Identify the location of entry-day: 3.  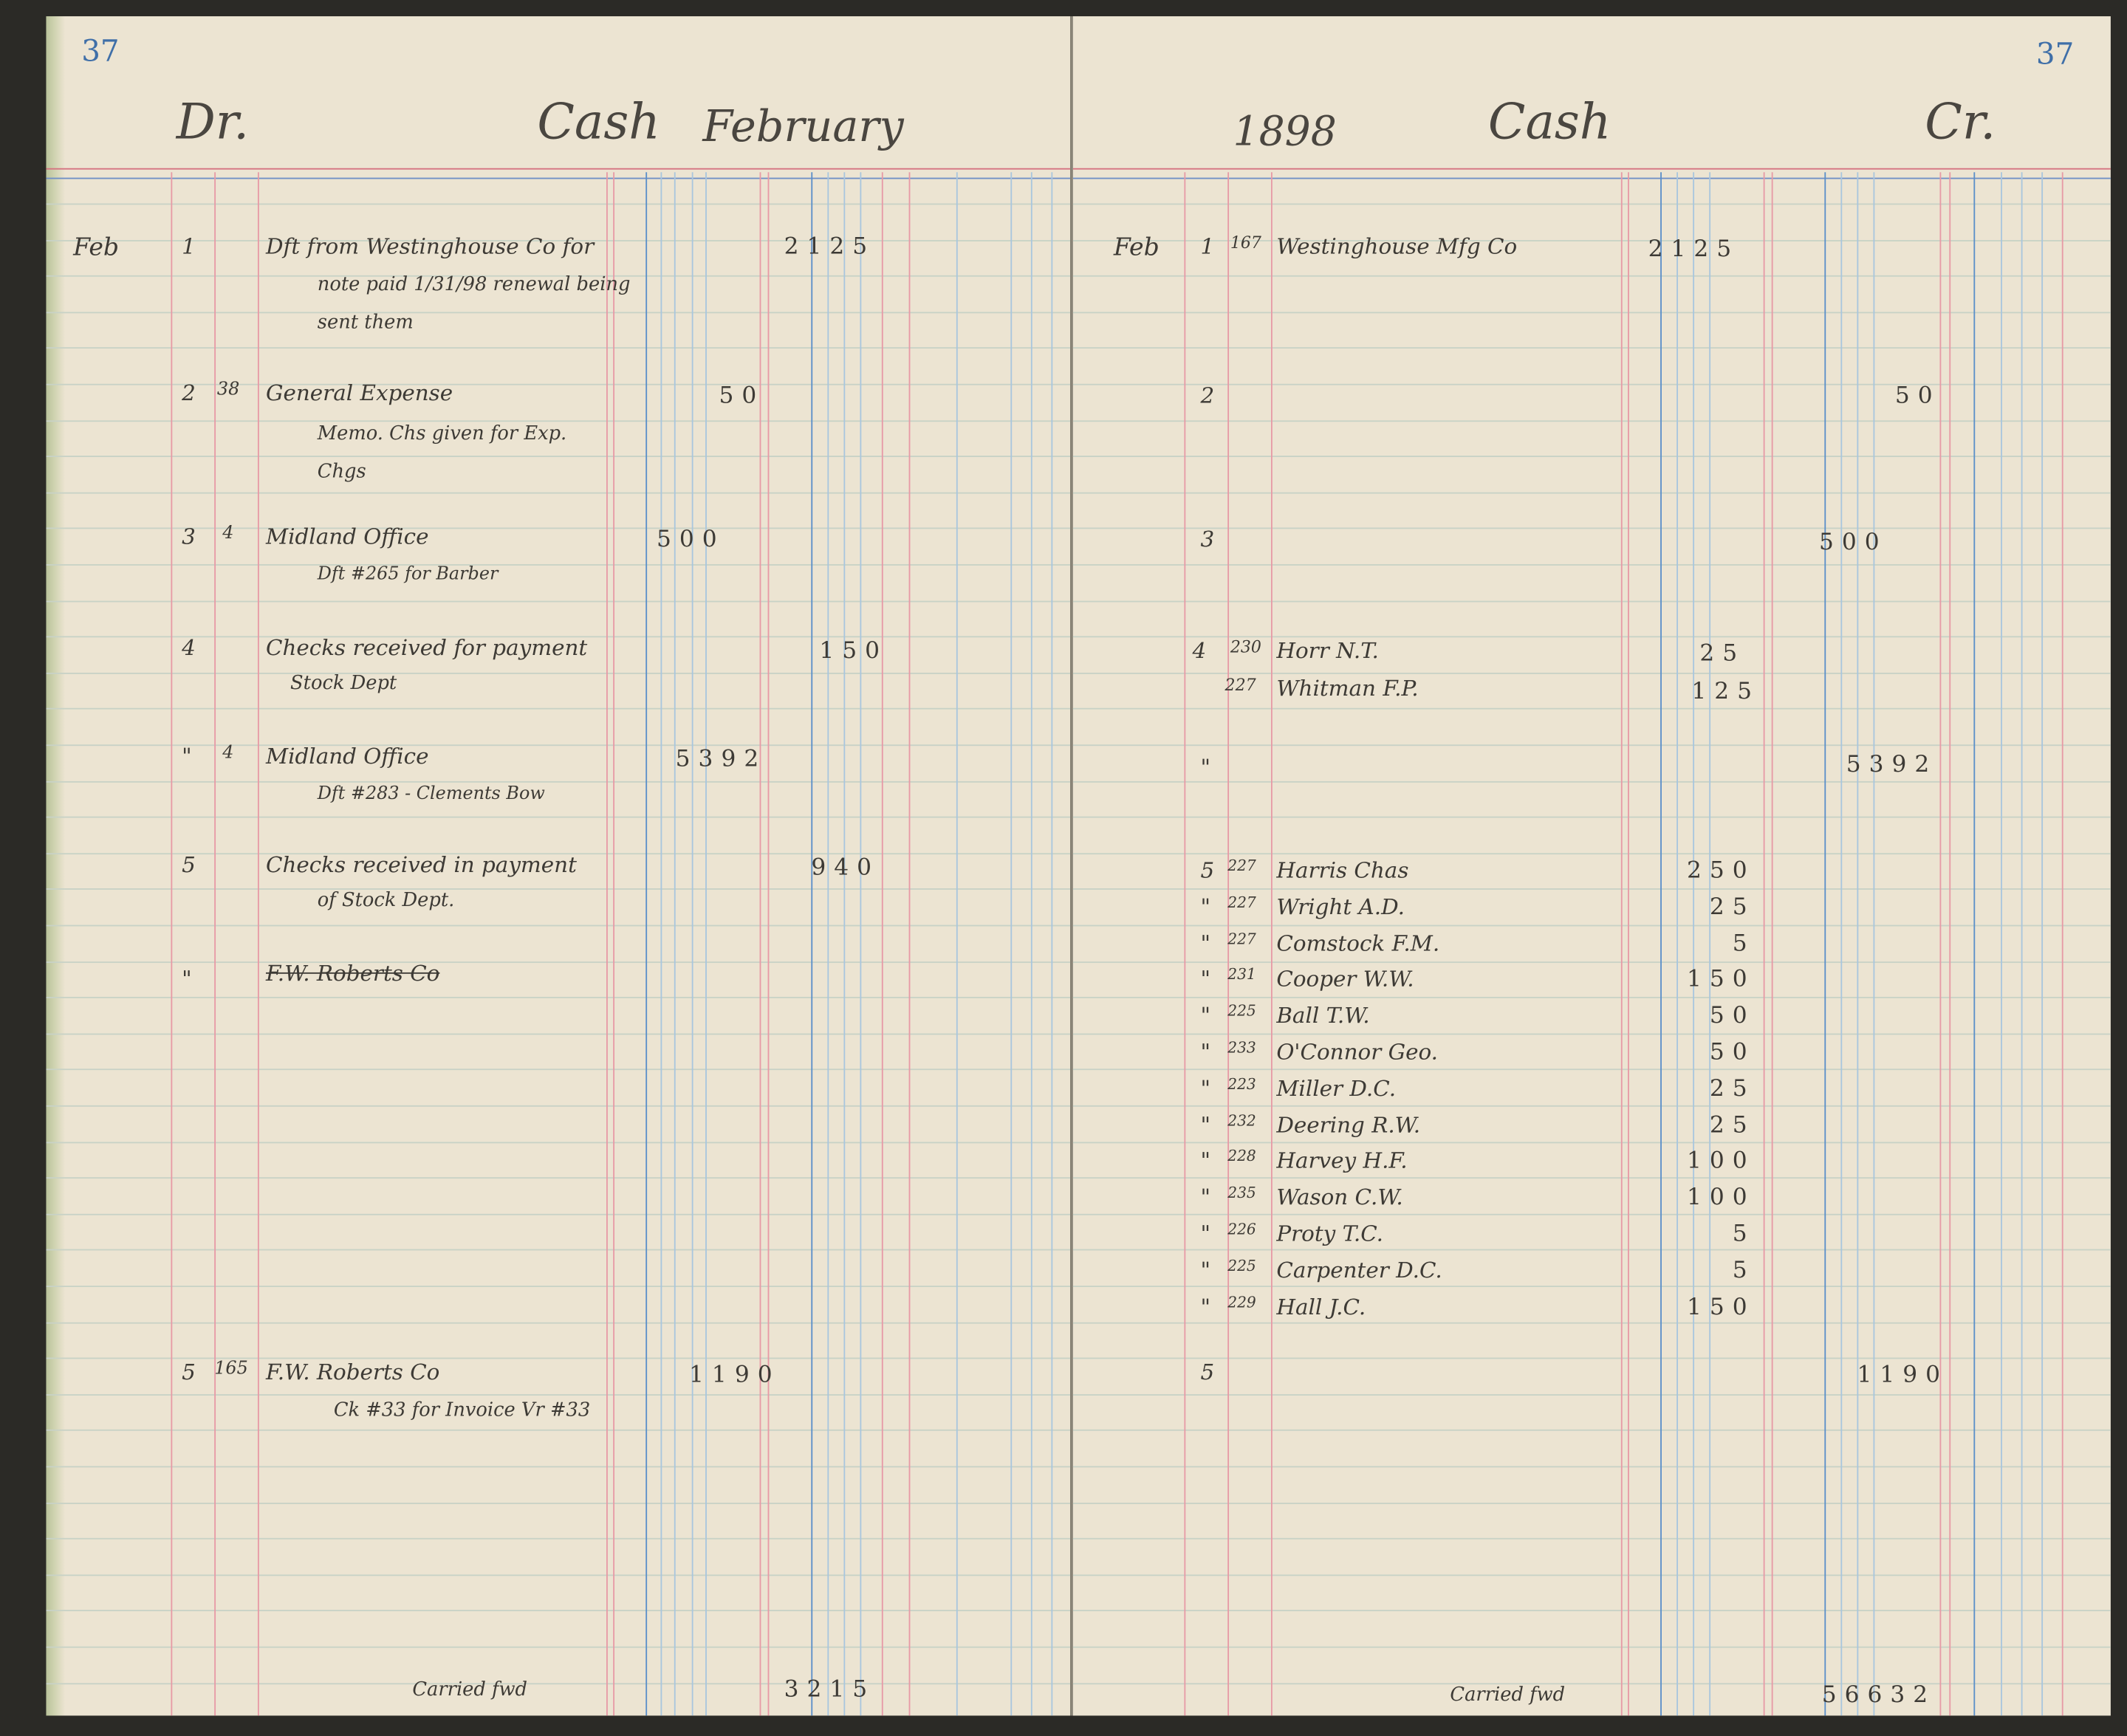
(1207, 539).